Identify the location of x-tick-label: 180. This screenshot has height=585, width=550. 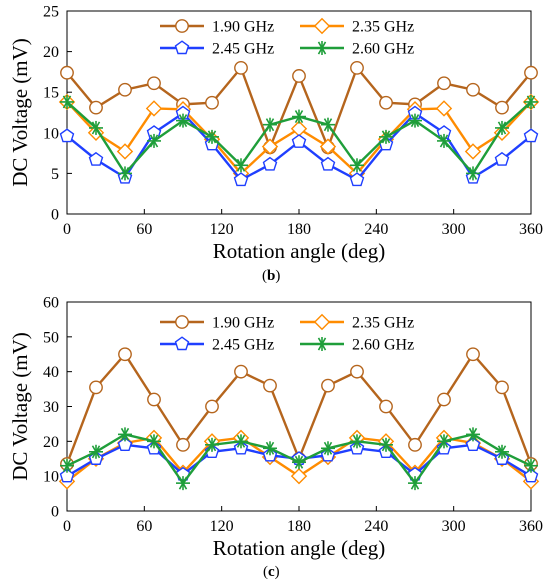
(299, 229).